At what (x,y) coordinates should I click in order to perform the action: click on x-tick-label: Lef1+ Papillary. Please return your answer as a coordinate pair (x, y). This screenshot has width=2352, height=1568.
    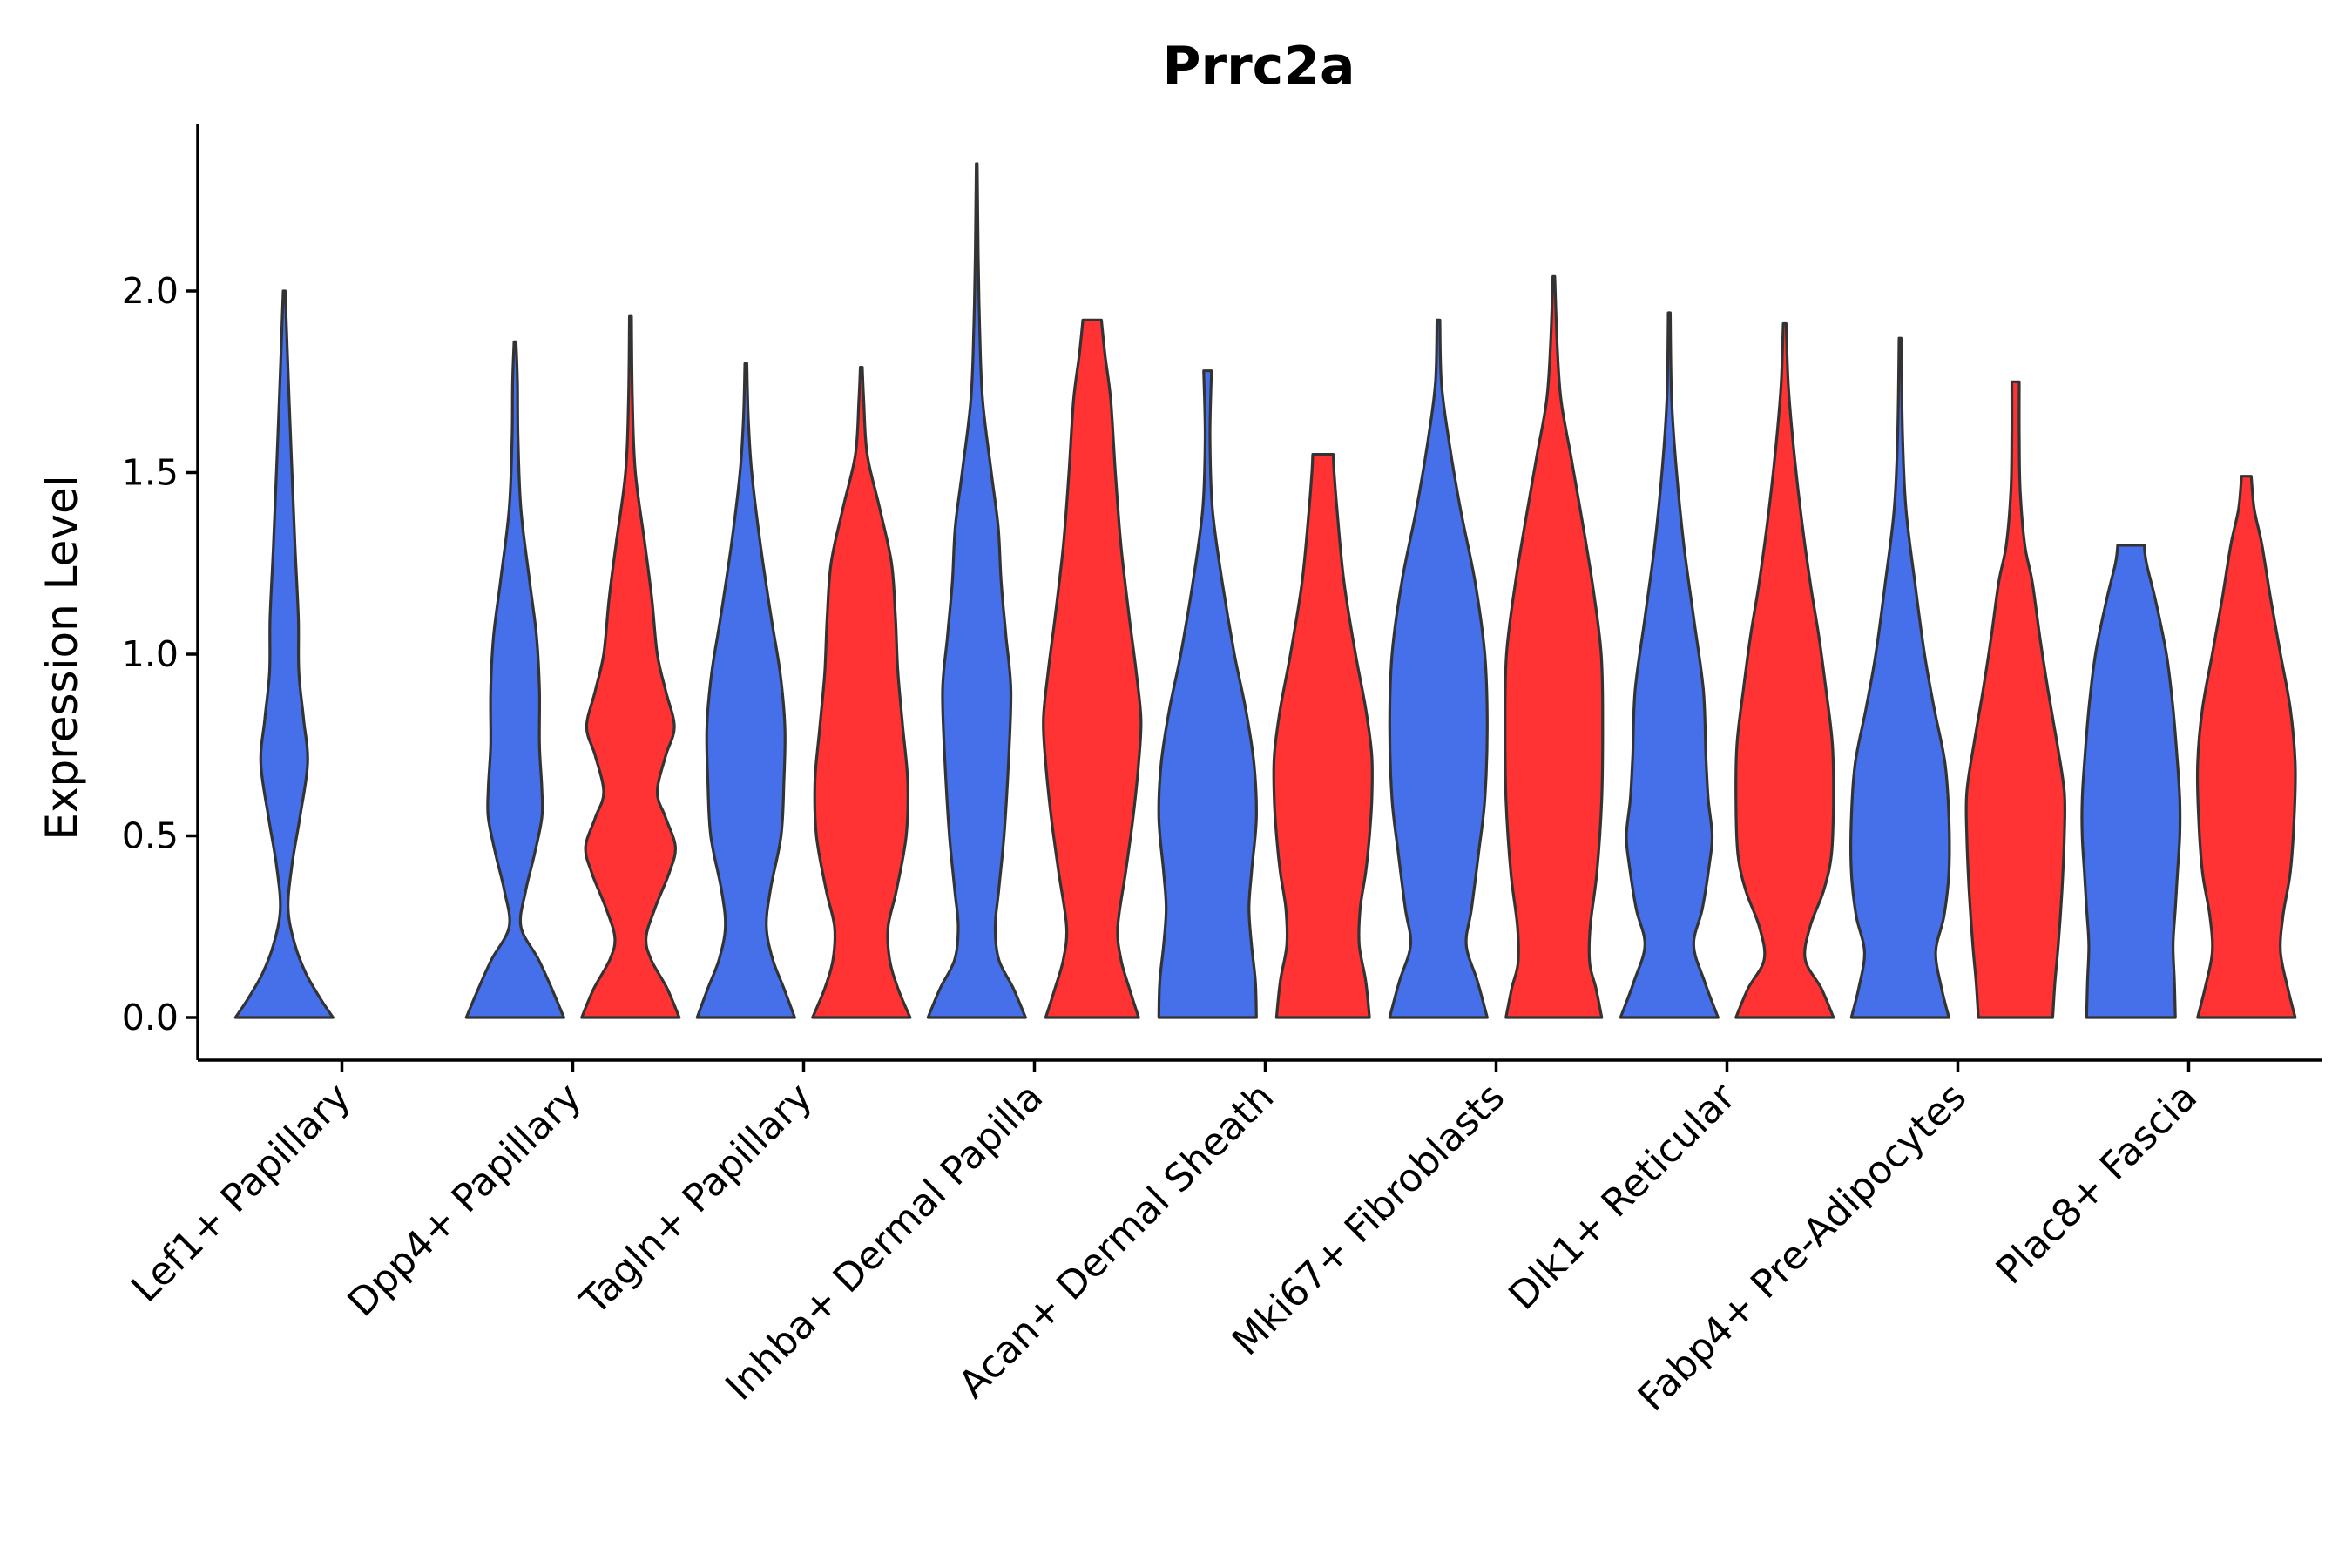
    Looking at the image, I should click on (241, 1193).